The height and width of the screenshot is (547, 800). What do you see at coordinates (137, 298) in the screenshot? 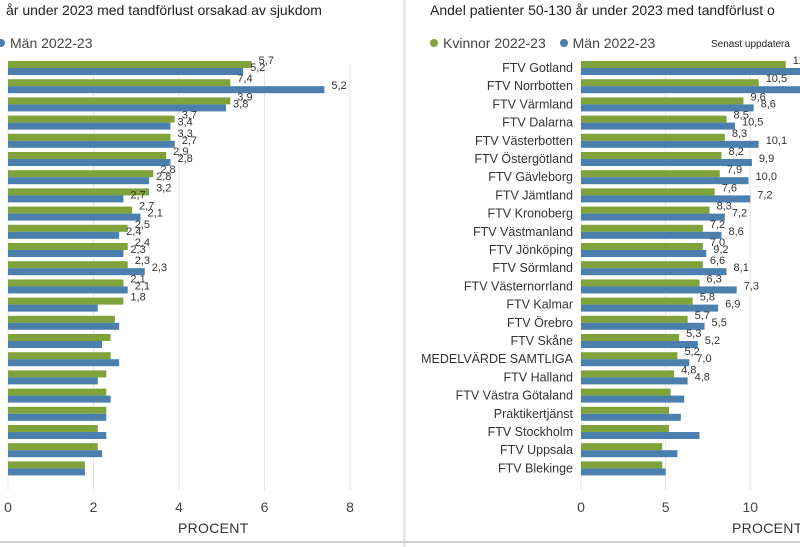
I see `left-data-label: 1,8` at bounding box center [137, 298].